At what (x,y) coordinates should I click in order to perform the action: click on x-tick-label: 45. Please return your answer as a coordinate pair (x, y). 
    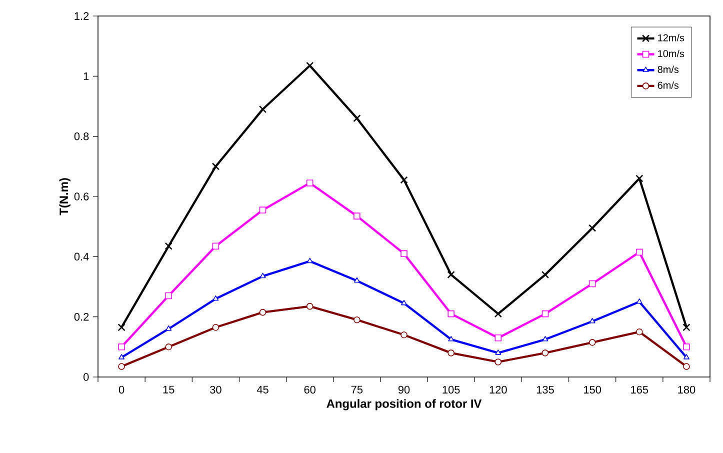
    Looking at the image, I should click on (262, 390).